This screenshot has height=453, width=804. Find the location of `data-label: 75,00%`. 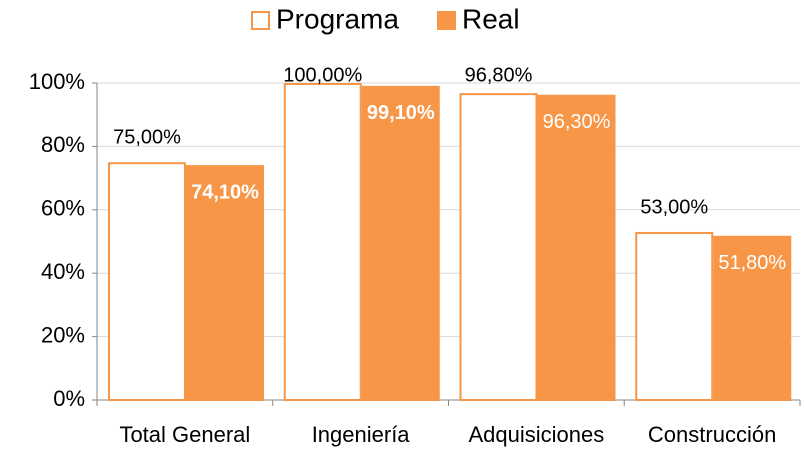

data-label: 75,00% is located at coordinates (147, 138).